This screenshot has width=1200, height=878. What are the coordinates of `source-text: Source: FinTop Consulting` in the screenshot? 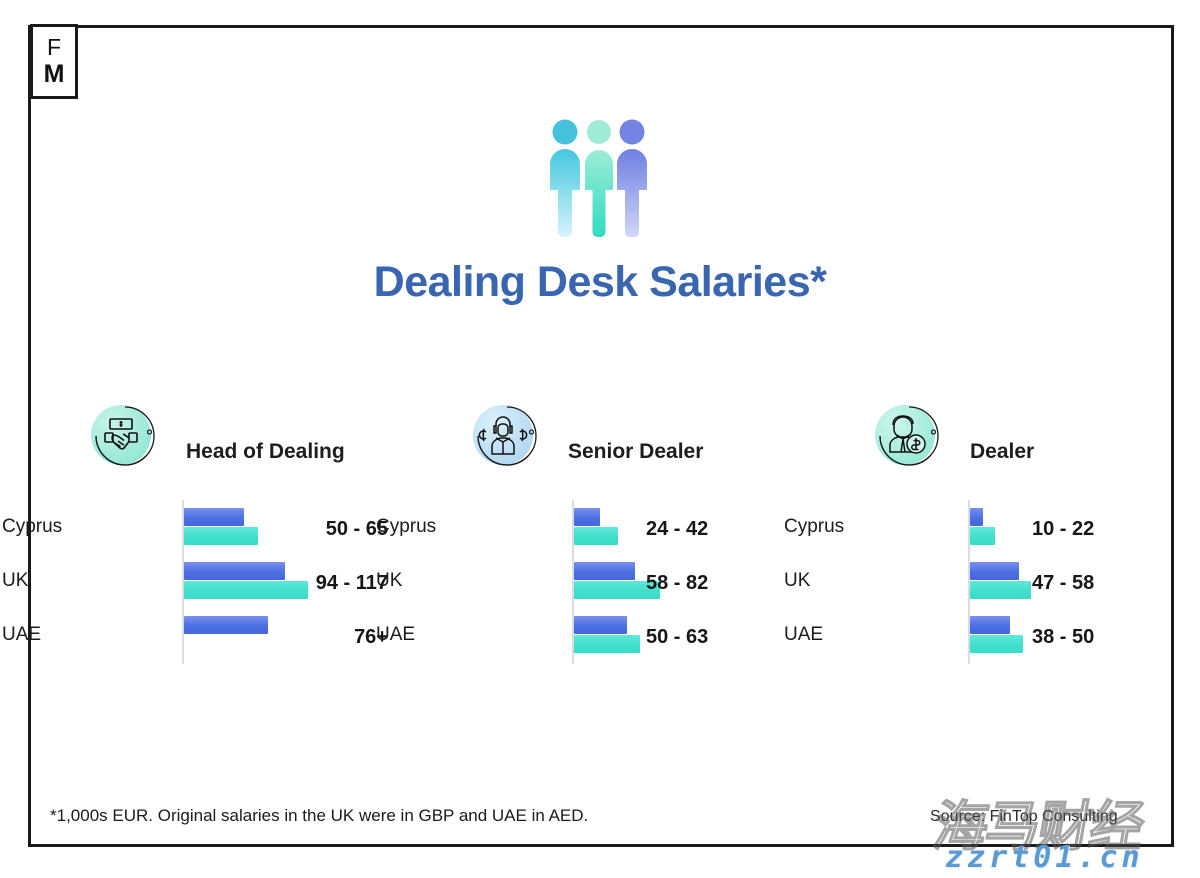 It's located at (1024, 816).